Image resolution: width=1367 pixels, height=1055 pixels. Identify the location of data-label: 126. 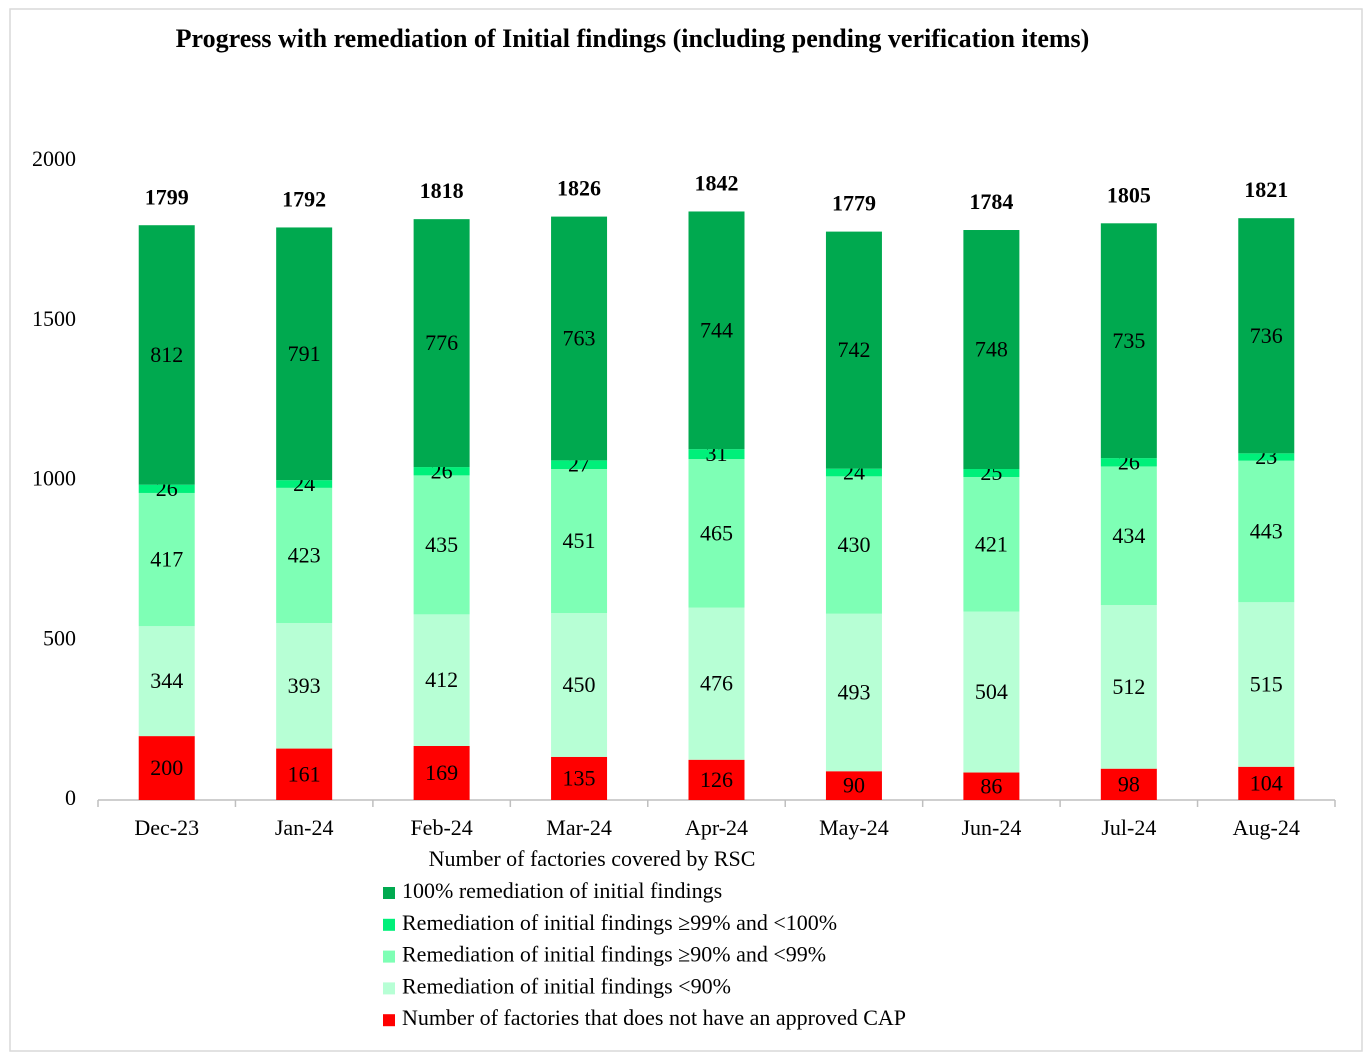
(716, 779).